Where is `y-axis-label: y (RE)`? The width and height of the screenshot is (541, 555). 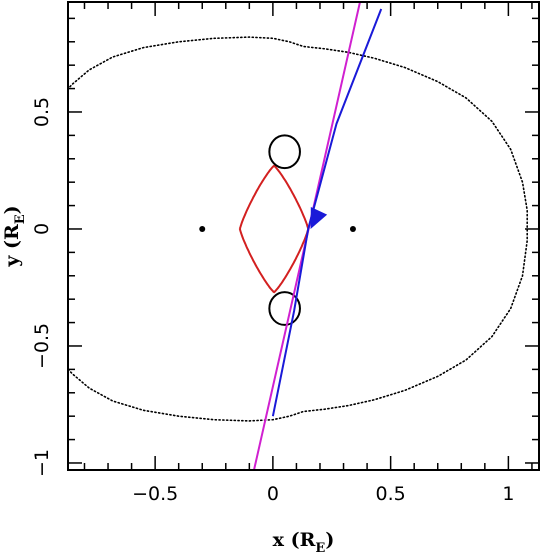
y-axis-label: y (RE) is located at coordinates (14, 236).